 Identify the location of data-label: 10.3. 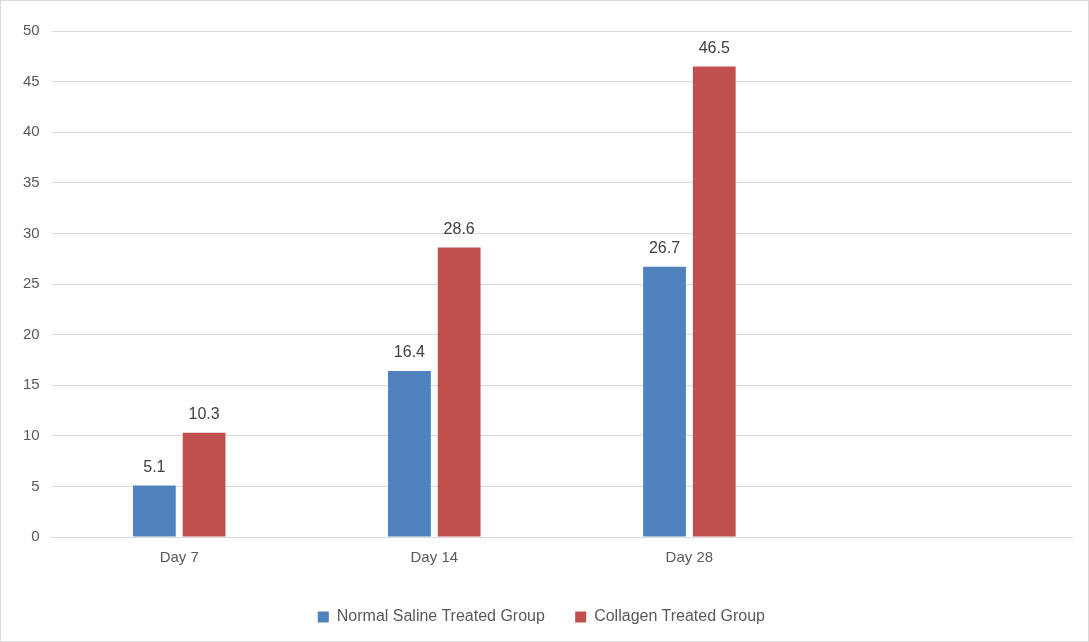
(204, 414).